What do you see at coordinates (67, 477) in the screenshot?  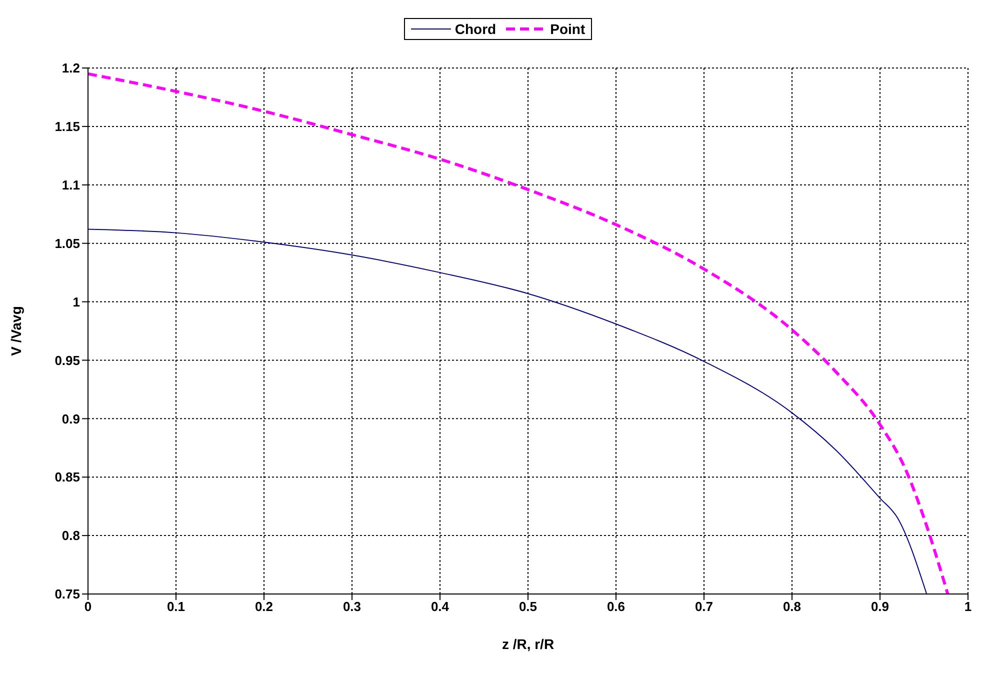 I see `y-tick-label: 0.85` at bounding box center [67, 477].